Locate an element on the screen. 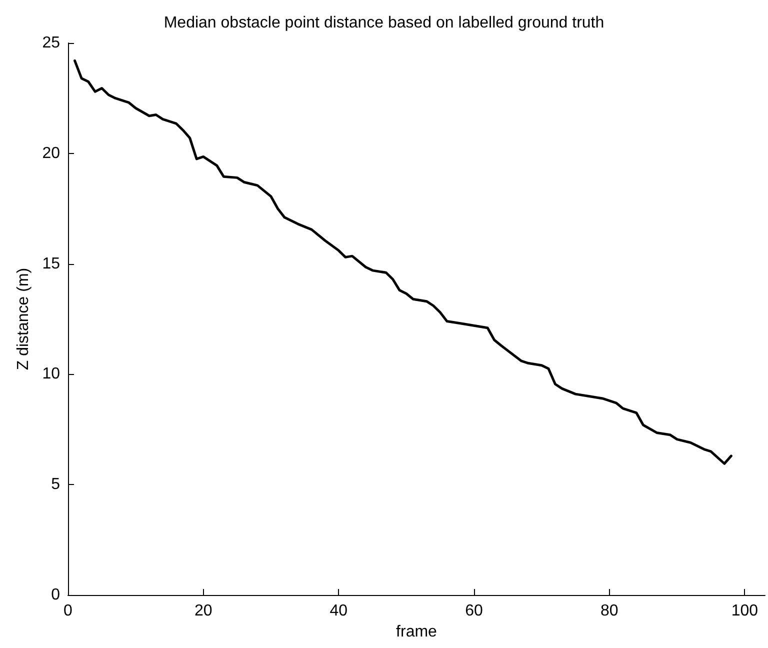 This screenshot has width=768, height=648. x-tick-label: 100 is located at coordinates (744, 611).